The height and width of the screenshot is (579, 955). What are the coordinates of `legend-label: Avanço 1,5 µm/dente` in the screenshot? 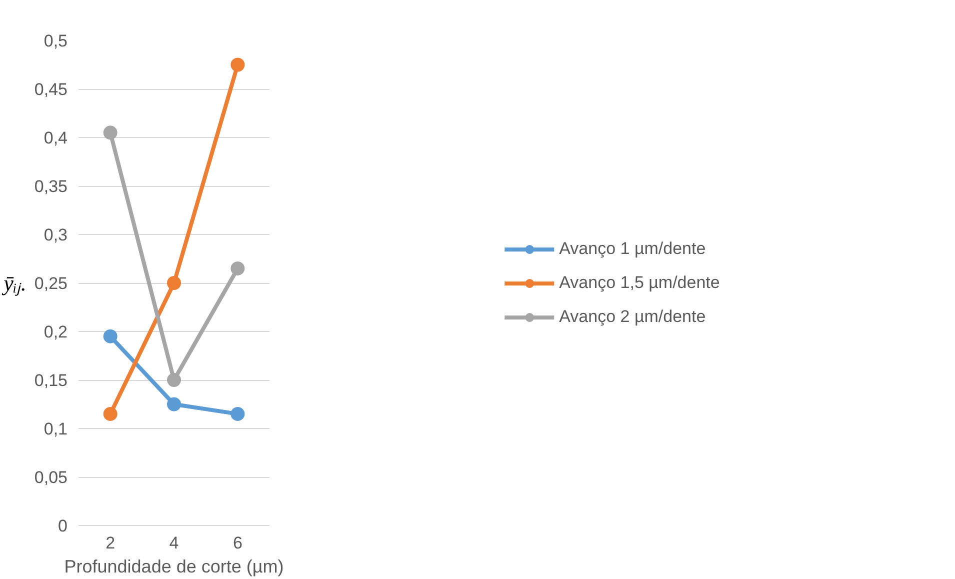 It's located at (639, 282).